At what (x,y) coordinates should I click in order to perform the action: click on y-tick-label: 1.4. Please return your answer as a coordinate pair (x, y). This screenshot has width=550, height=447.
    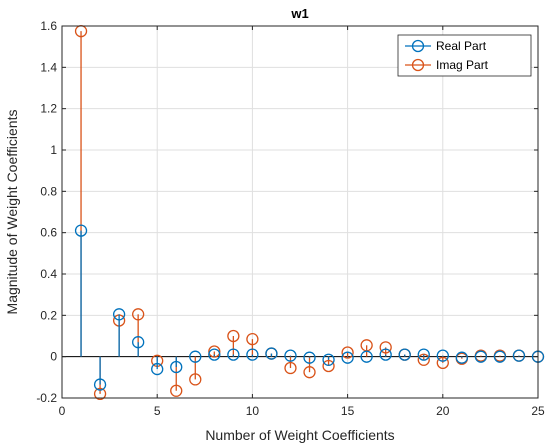
    Looking at the image, I should click on (48, 67).